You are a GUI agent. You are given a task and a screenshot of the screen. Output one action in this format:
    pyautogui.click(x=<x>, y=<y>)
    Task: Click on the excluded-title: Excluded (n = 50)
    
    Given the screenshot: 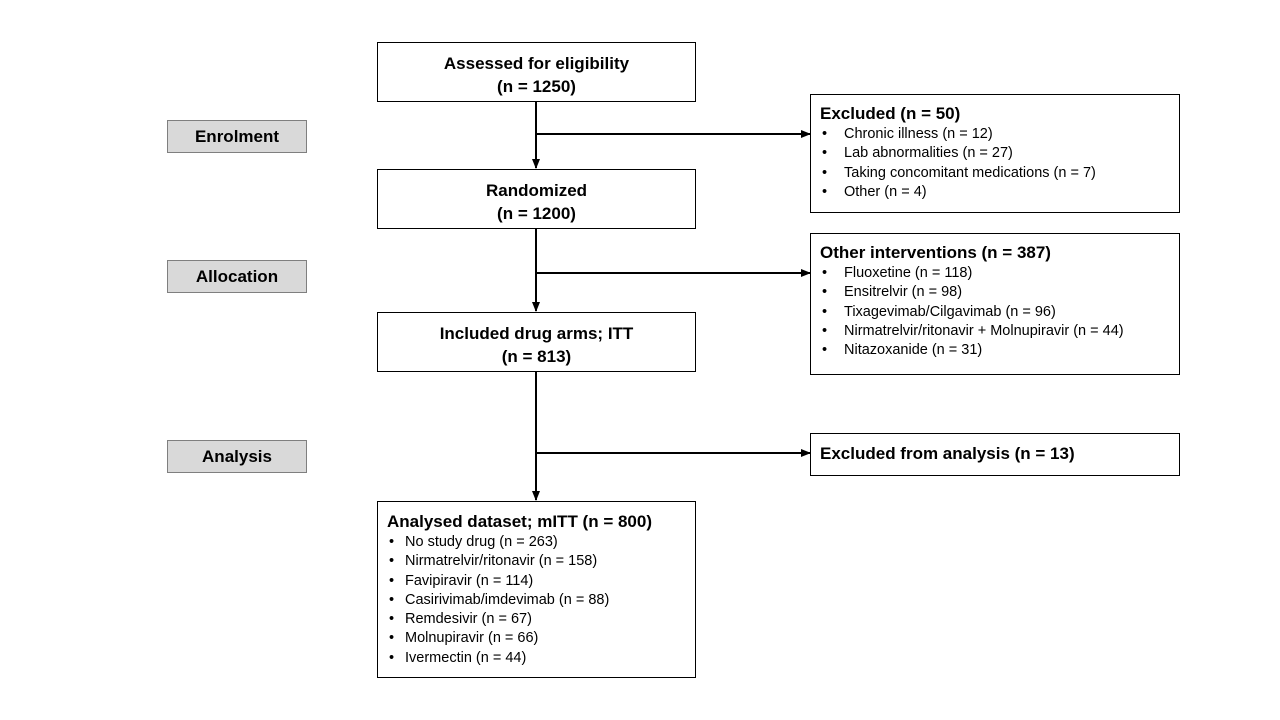 What is the action you would take?
    pyautogui.click(x=890, y=113)
    